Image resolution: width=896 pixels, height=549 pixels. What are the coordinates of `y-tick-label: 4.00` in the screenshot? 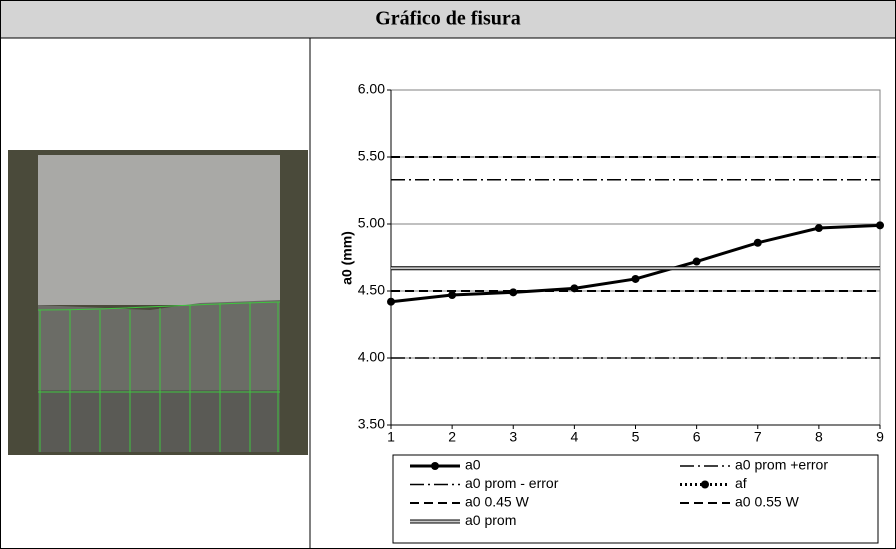 It's located at (371, 357).